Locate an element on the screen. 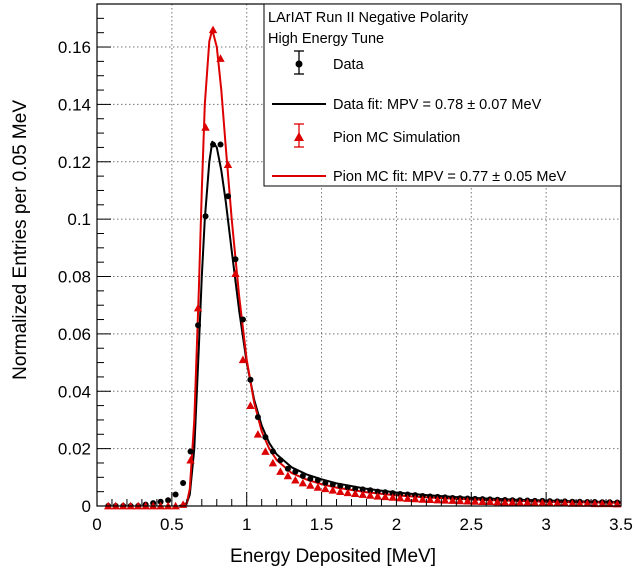  legend-entry-label: Pion MC fit: MPV = 0.77 ± 0.05 MeV is located at coordinates (450, 177).